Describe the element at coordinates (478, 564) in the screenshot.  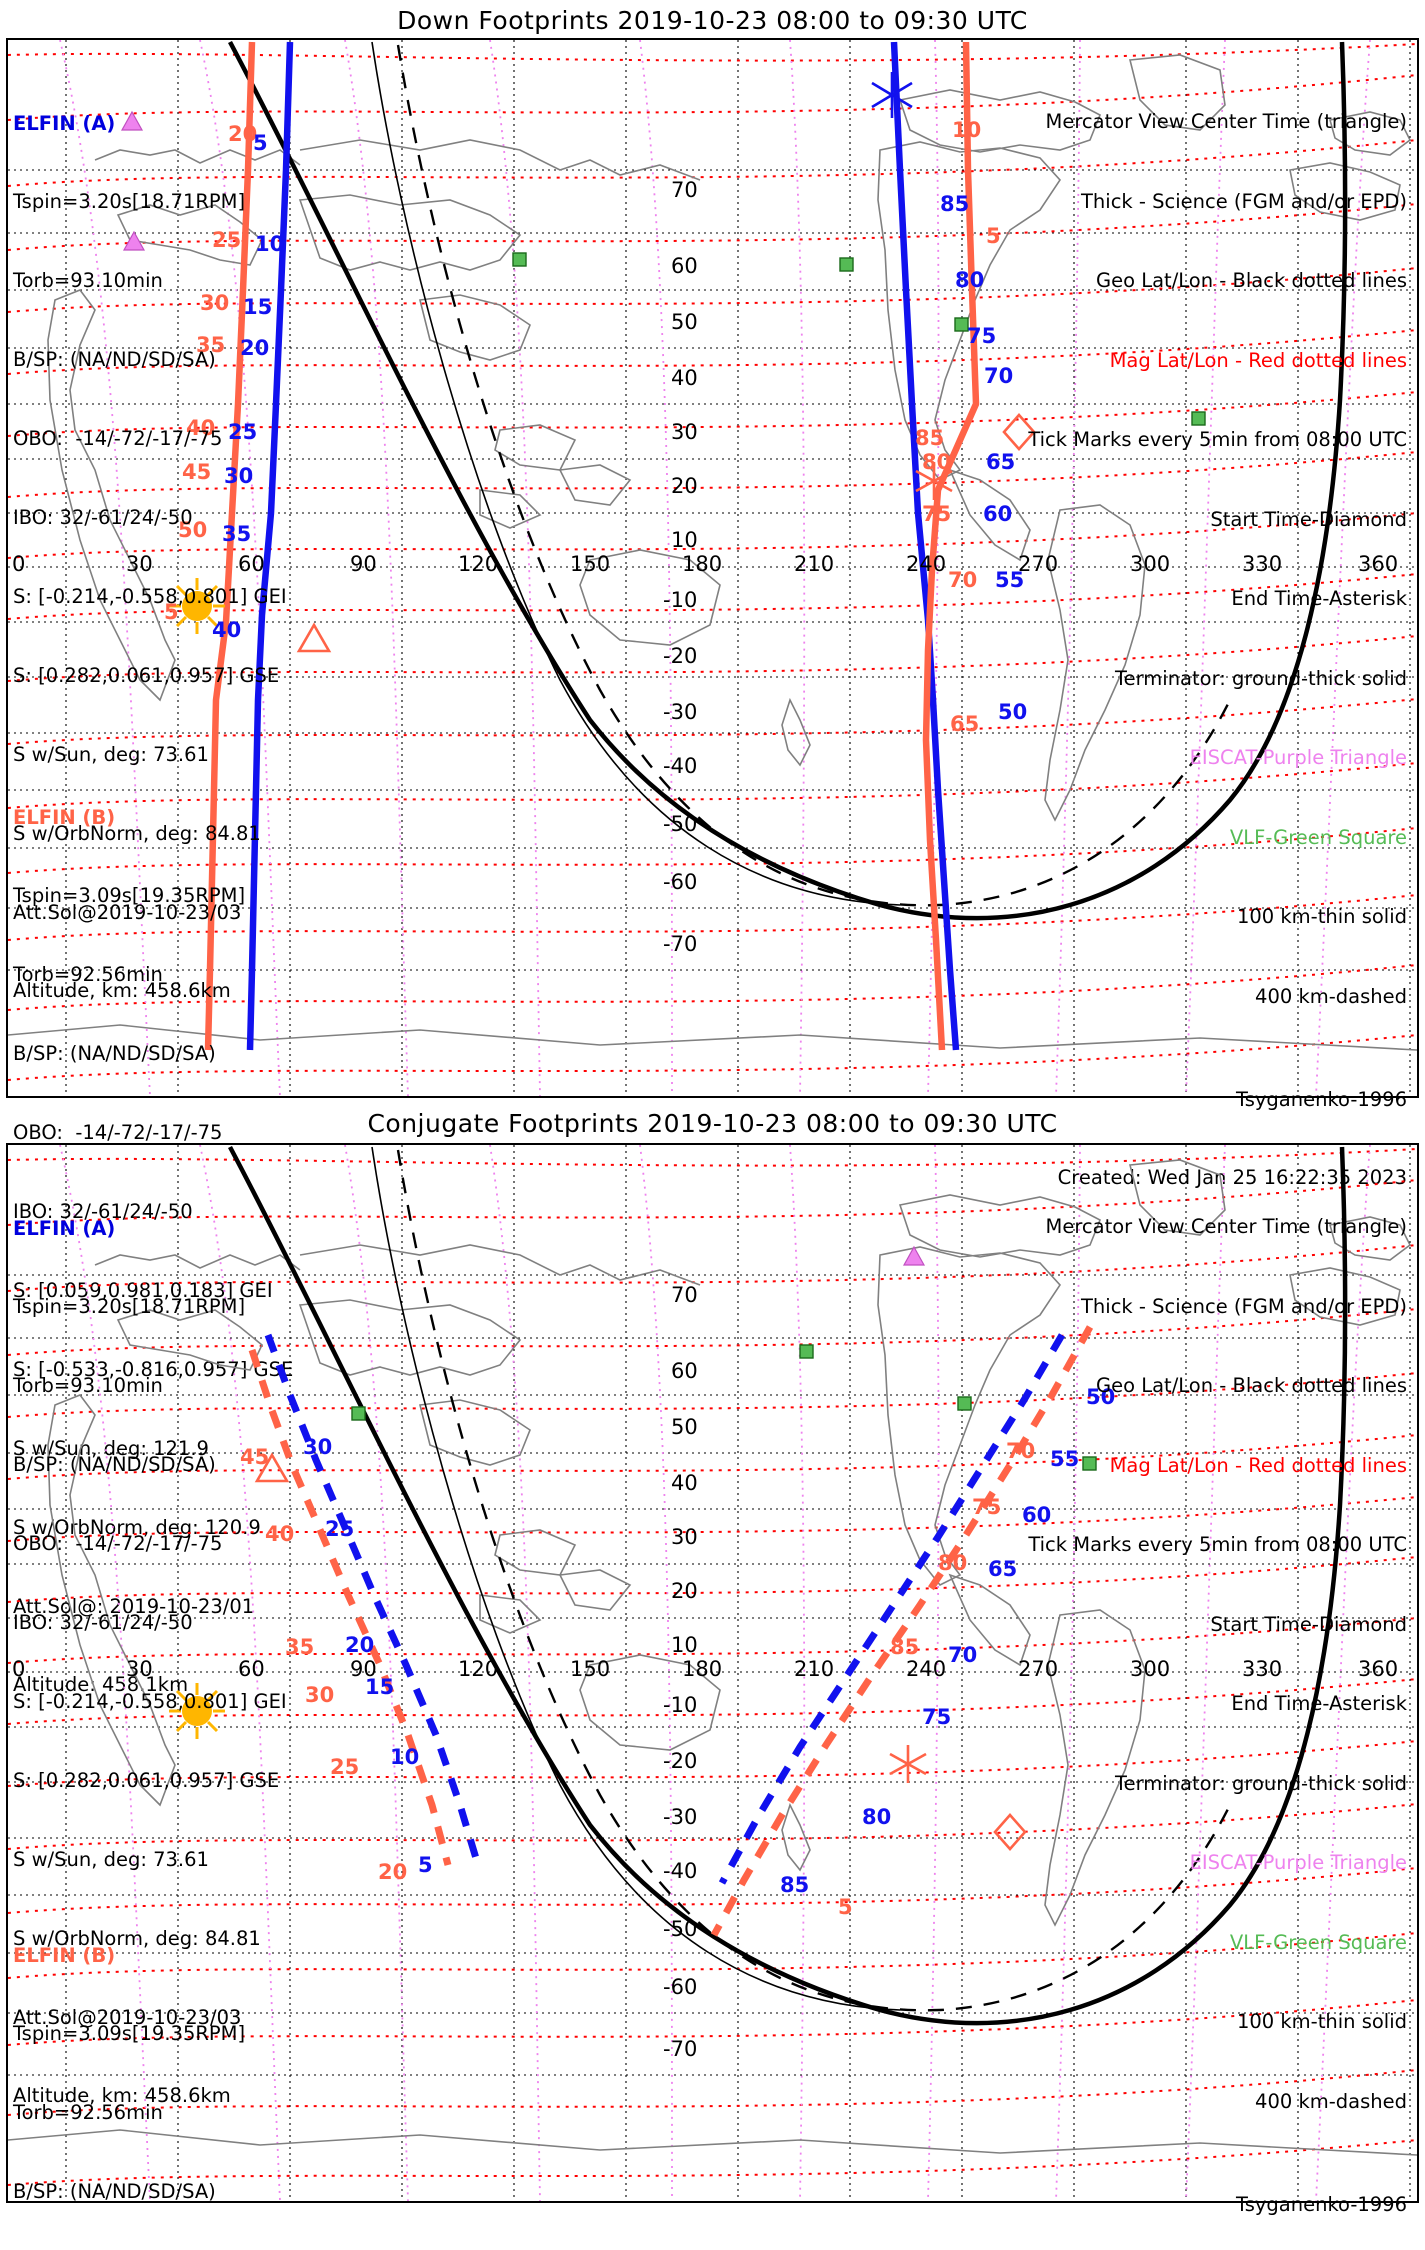
I see `lon-tick-120: 120` at that location.